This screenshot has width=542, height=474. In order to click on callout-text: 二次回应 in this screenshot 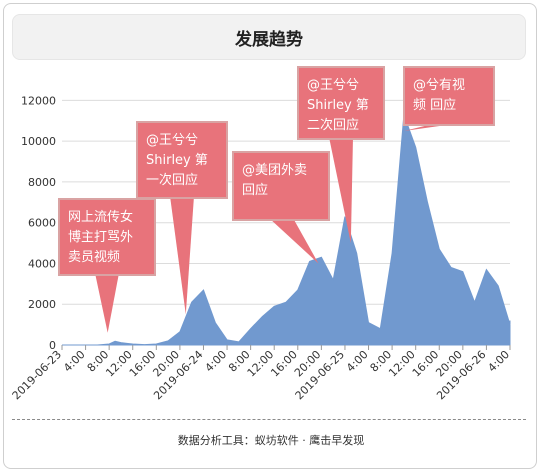, I will do `click(333, 125)`.